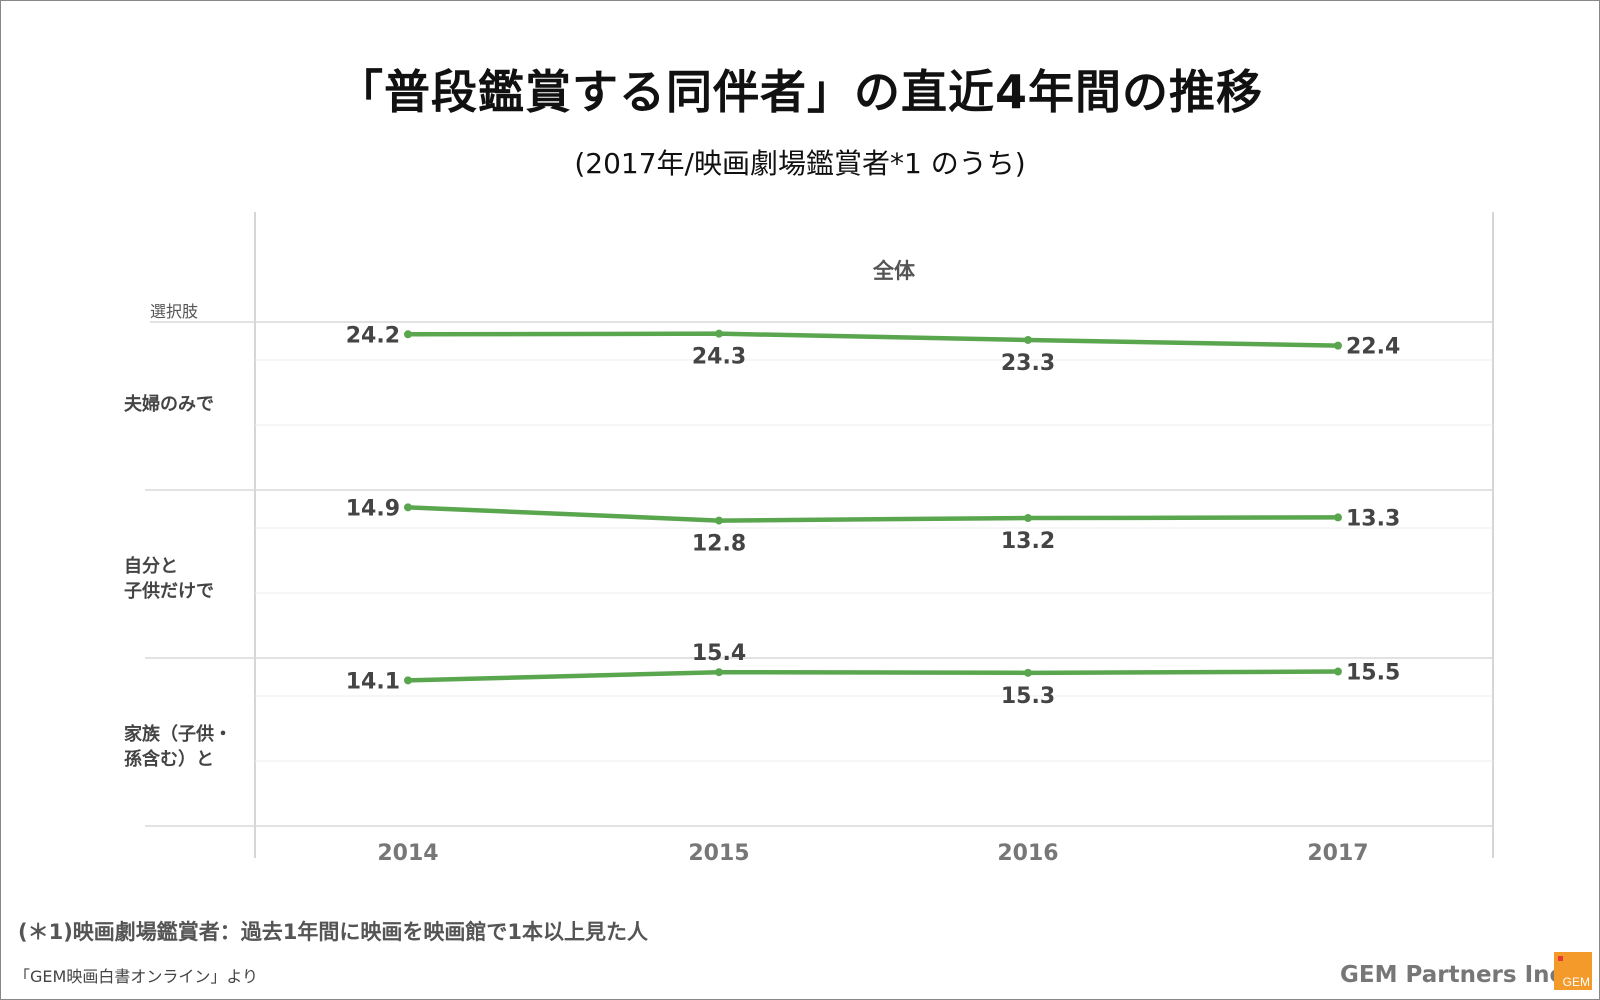 Image resolution: width=1600 pixels, height=1000 pixels. Describe the element at coordinates (1373, 518) in the screenshot. I see `data-label: 13.3` at that location.